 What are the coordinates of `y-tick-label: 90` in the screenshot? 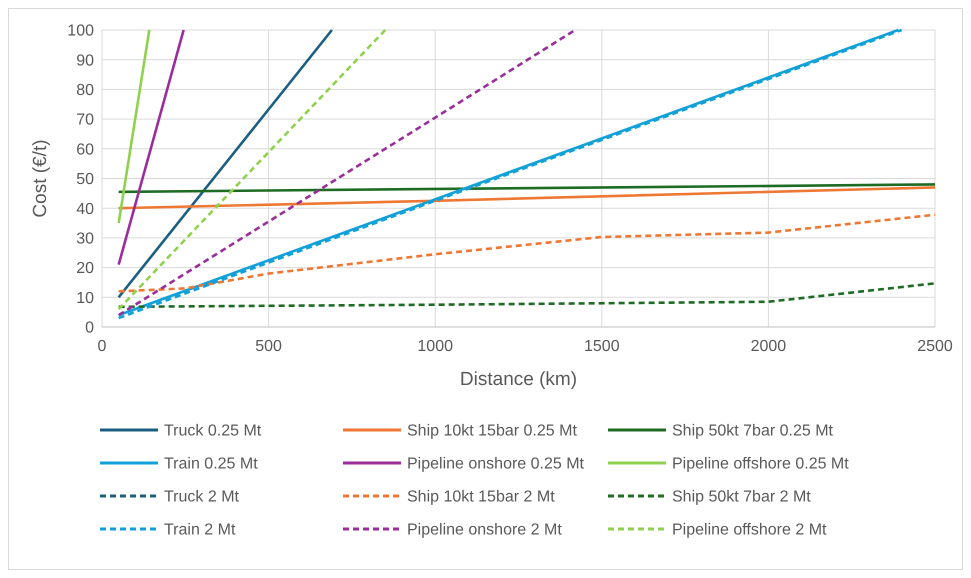 It's located at (85, 61).